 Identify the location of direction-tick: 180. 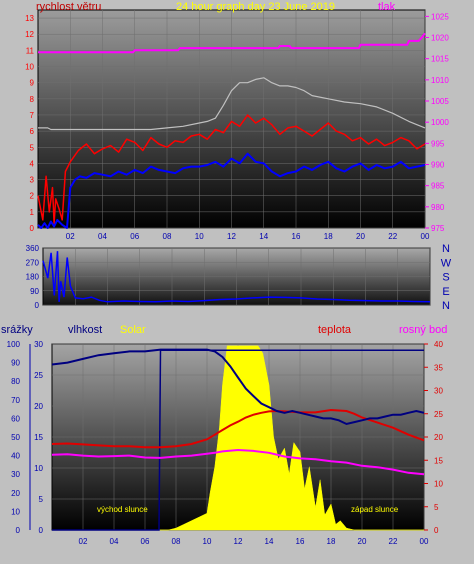
(33, 277).